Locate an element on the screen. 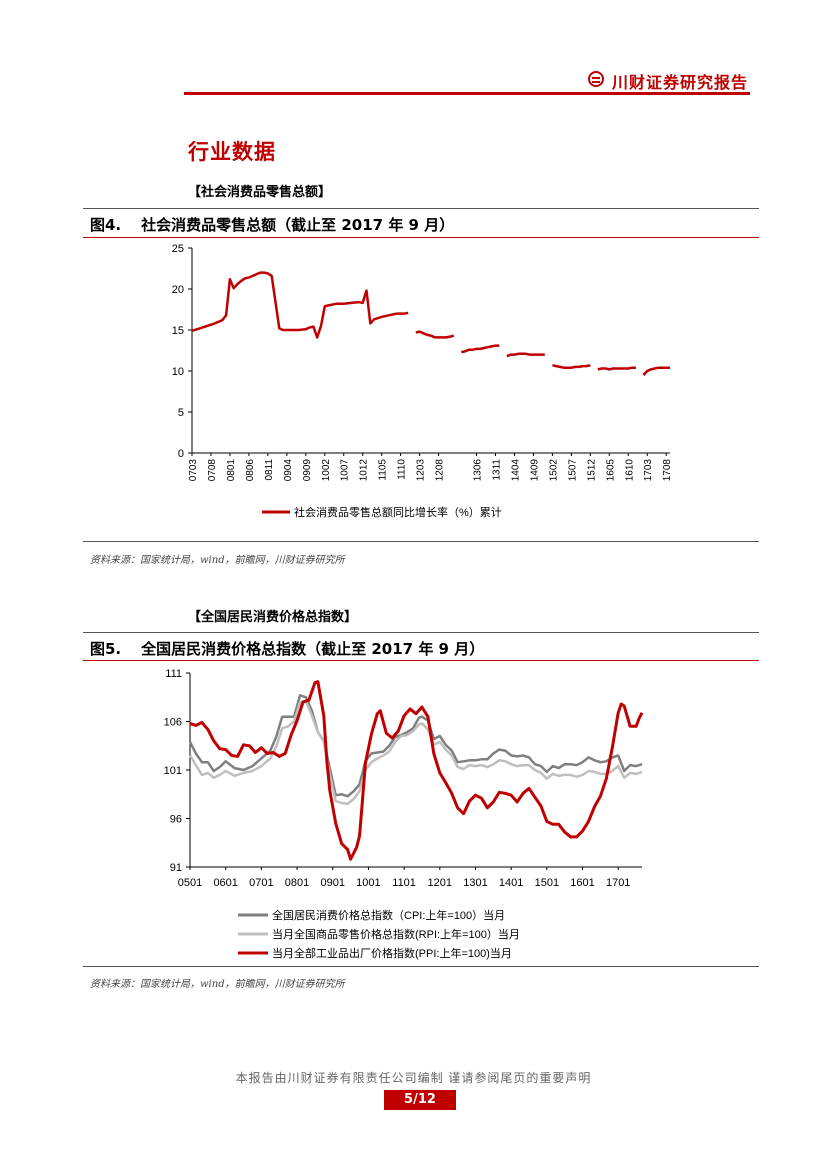 This screenshot has height=1169, width=827. x-tick-label: 1701 is located at coordinates (618, 883).